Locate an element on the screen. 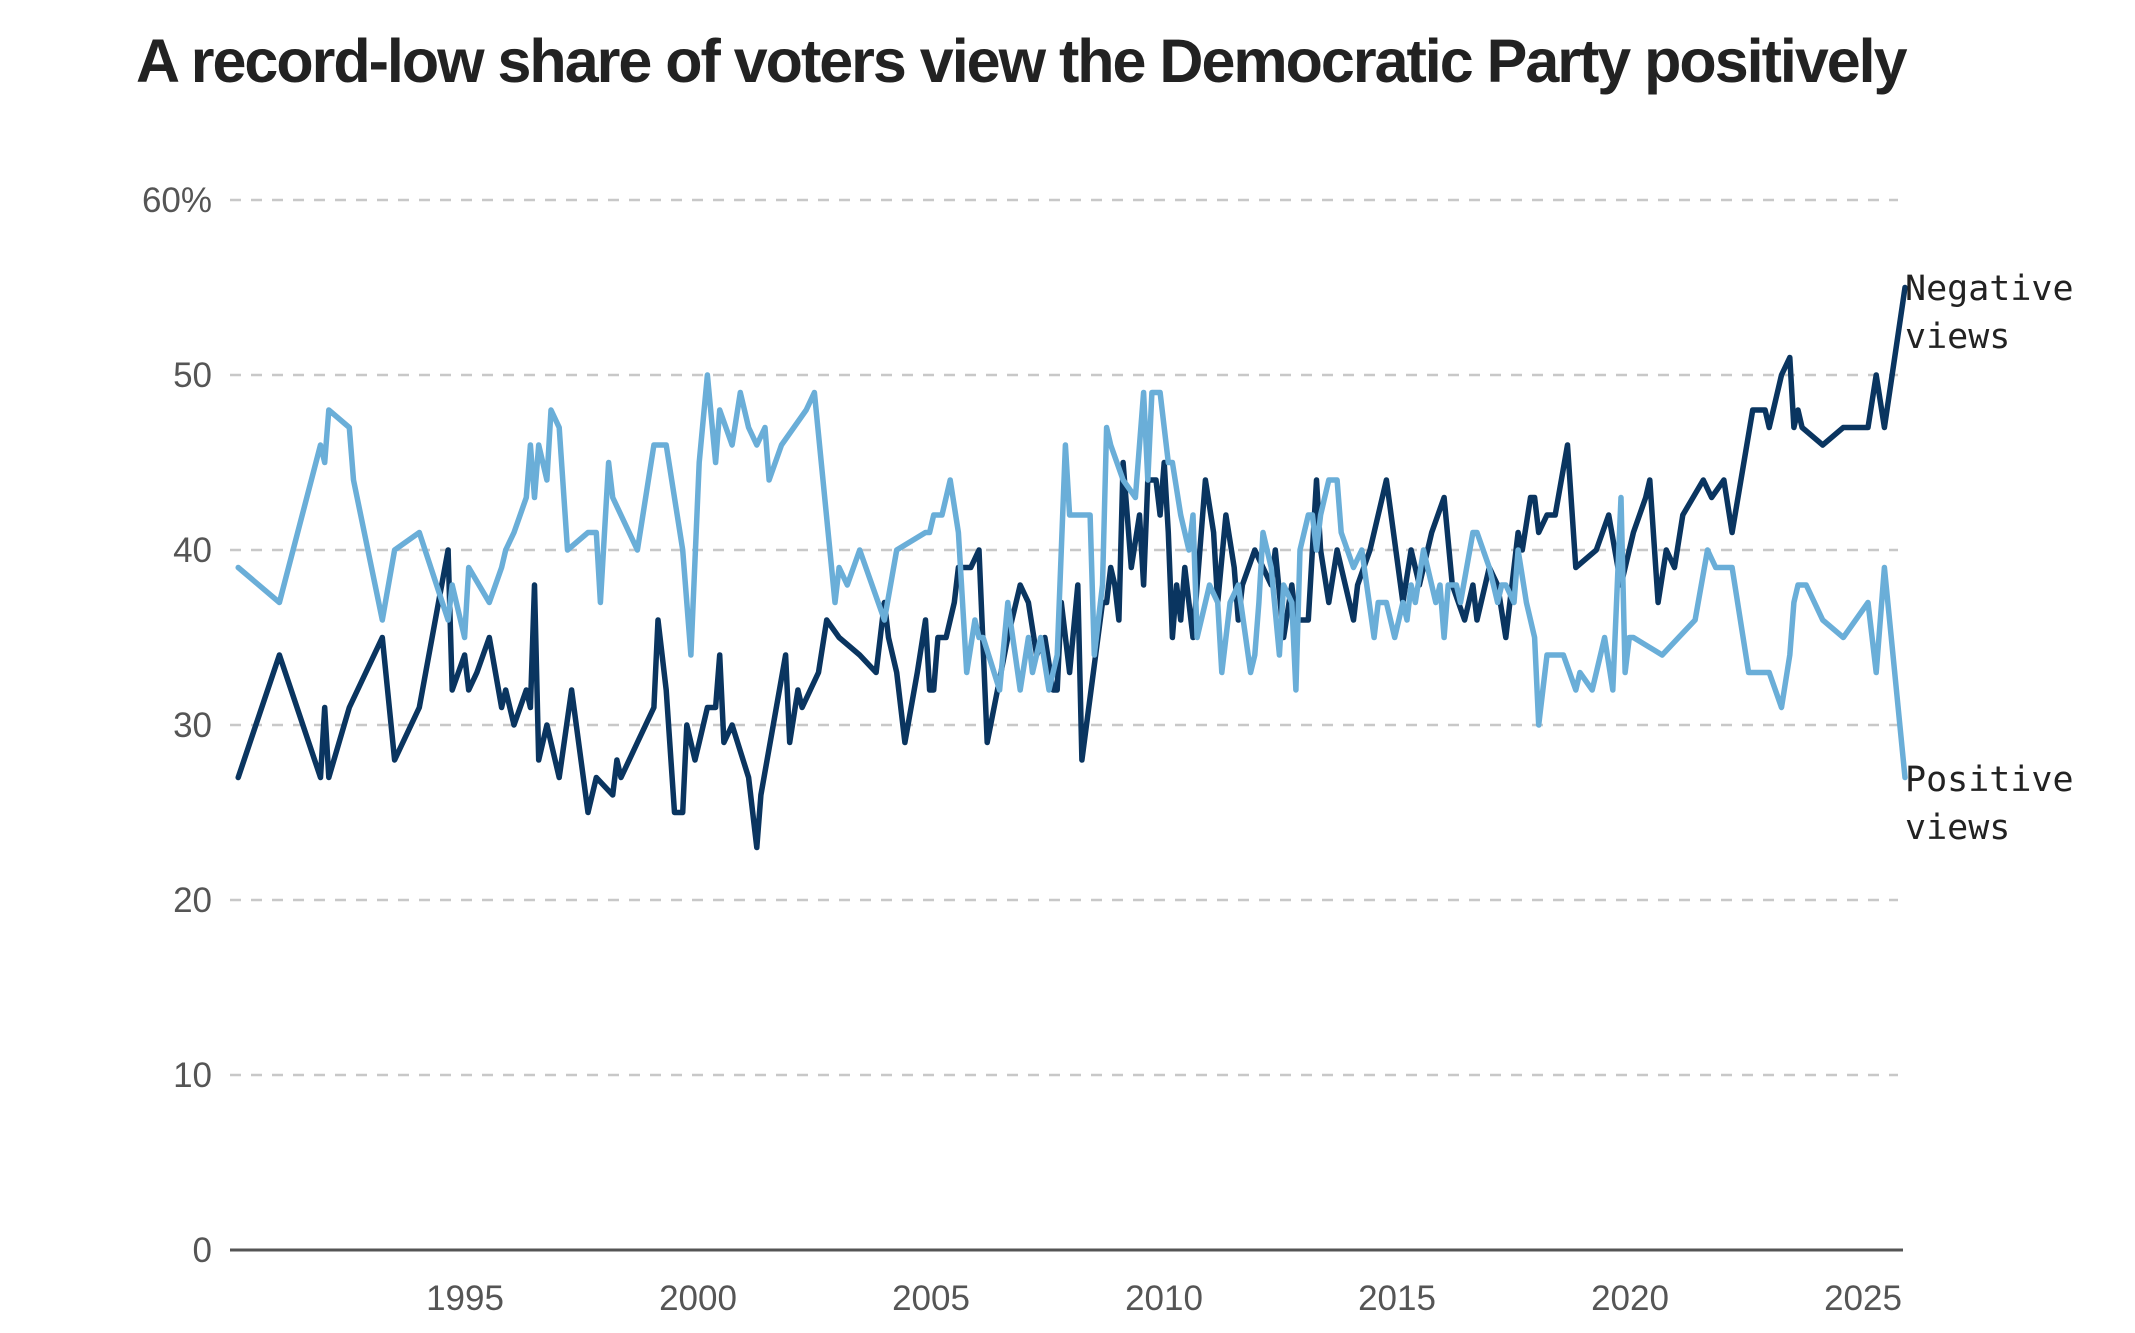 The width and height of the screenshot is (2135, 1333). negative-views-label: Negative is located at coordinates (1989, 289).